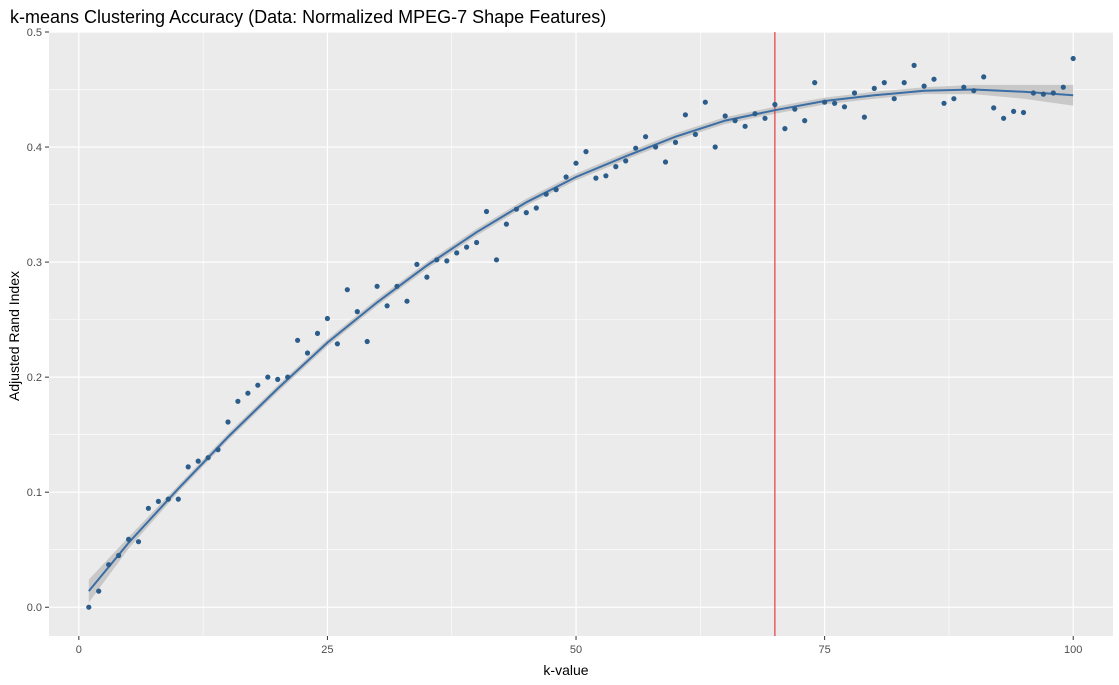  Describe the element at coordinates (79, 650) in the screenshot. I see `x-tick-label: 0` at that location.